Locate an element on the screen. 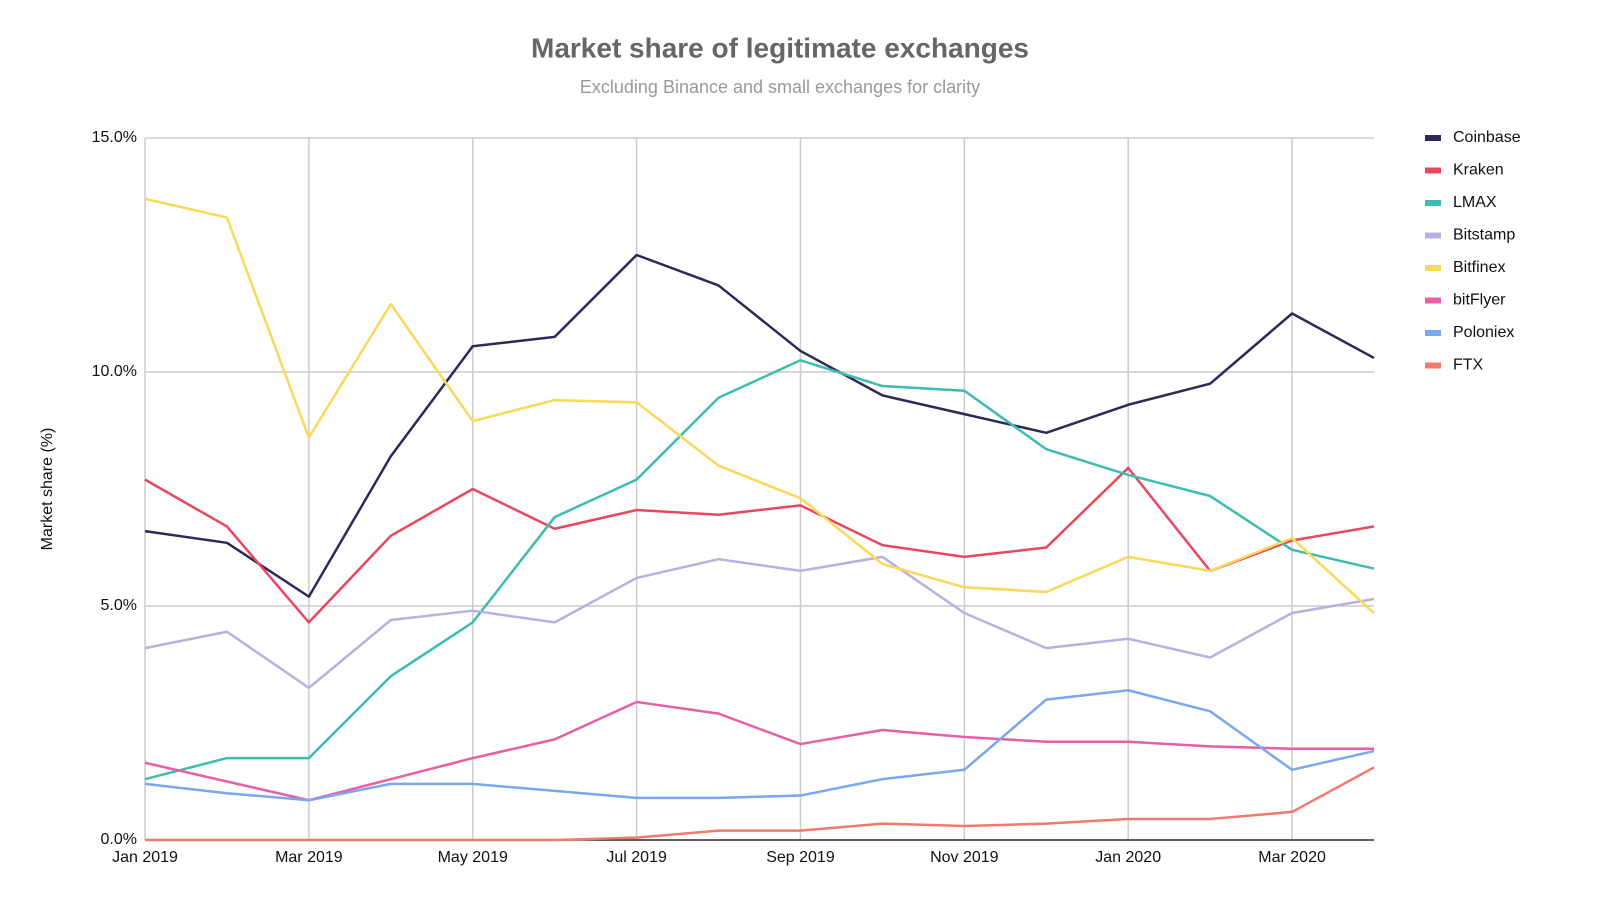 This screenshot has width=1600, height=920. y-tick-label: 0.0% is located at coordinates (119, 839).